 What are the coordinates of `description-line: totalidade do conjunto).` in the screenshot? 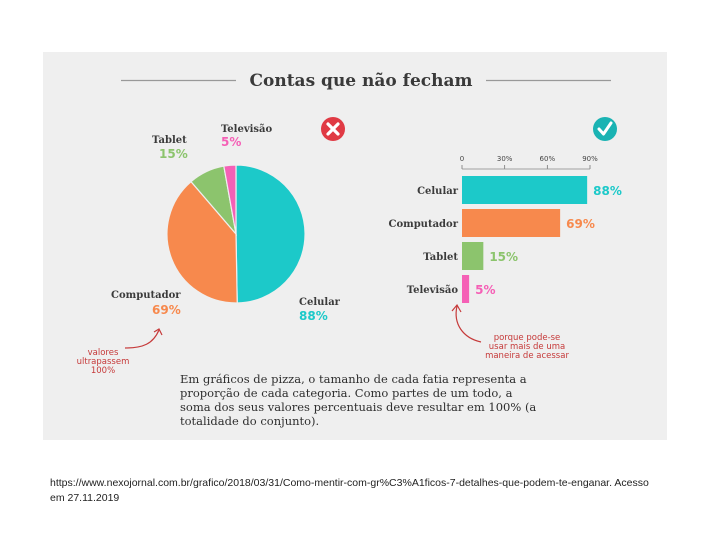 It's located at (249, 421).